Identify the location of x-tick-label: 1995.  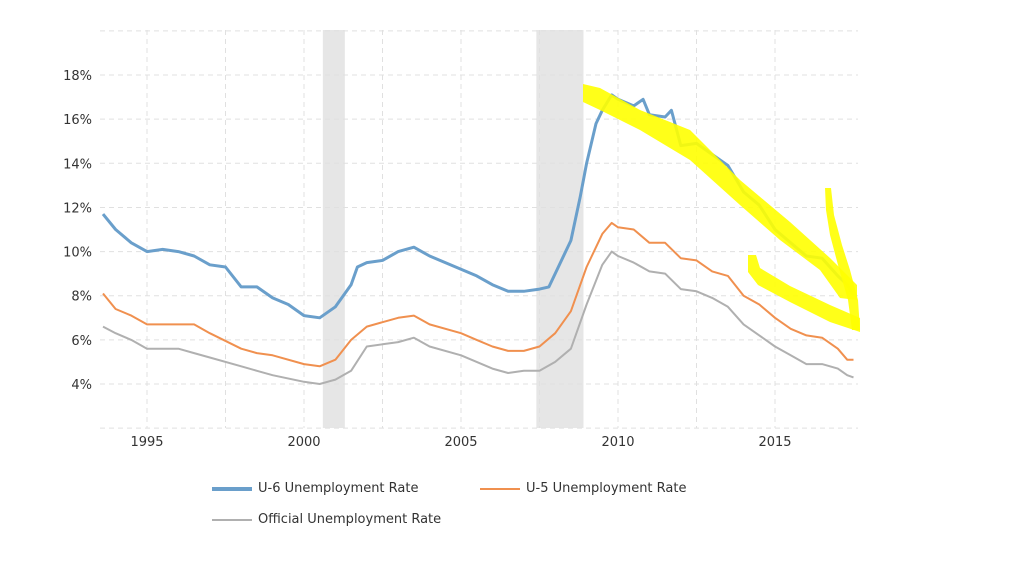
(146, 442).